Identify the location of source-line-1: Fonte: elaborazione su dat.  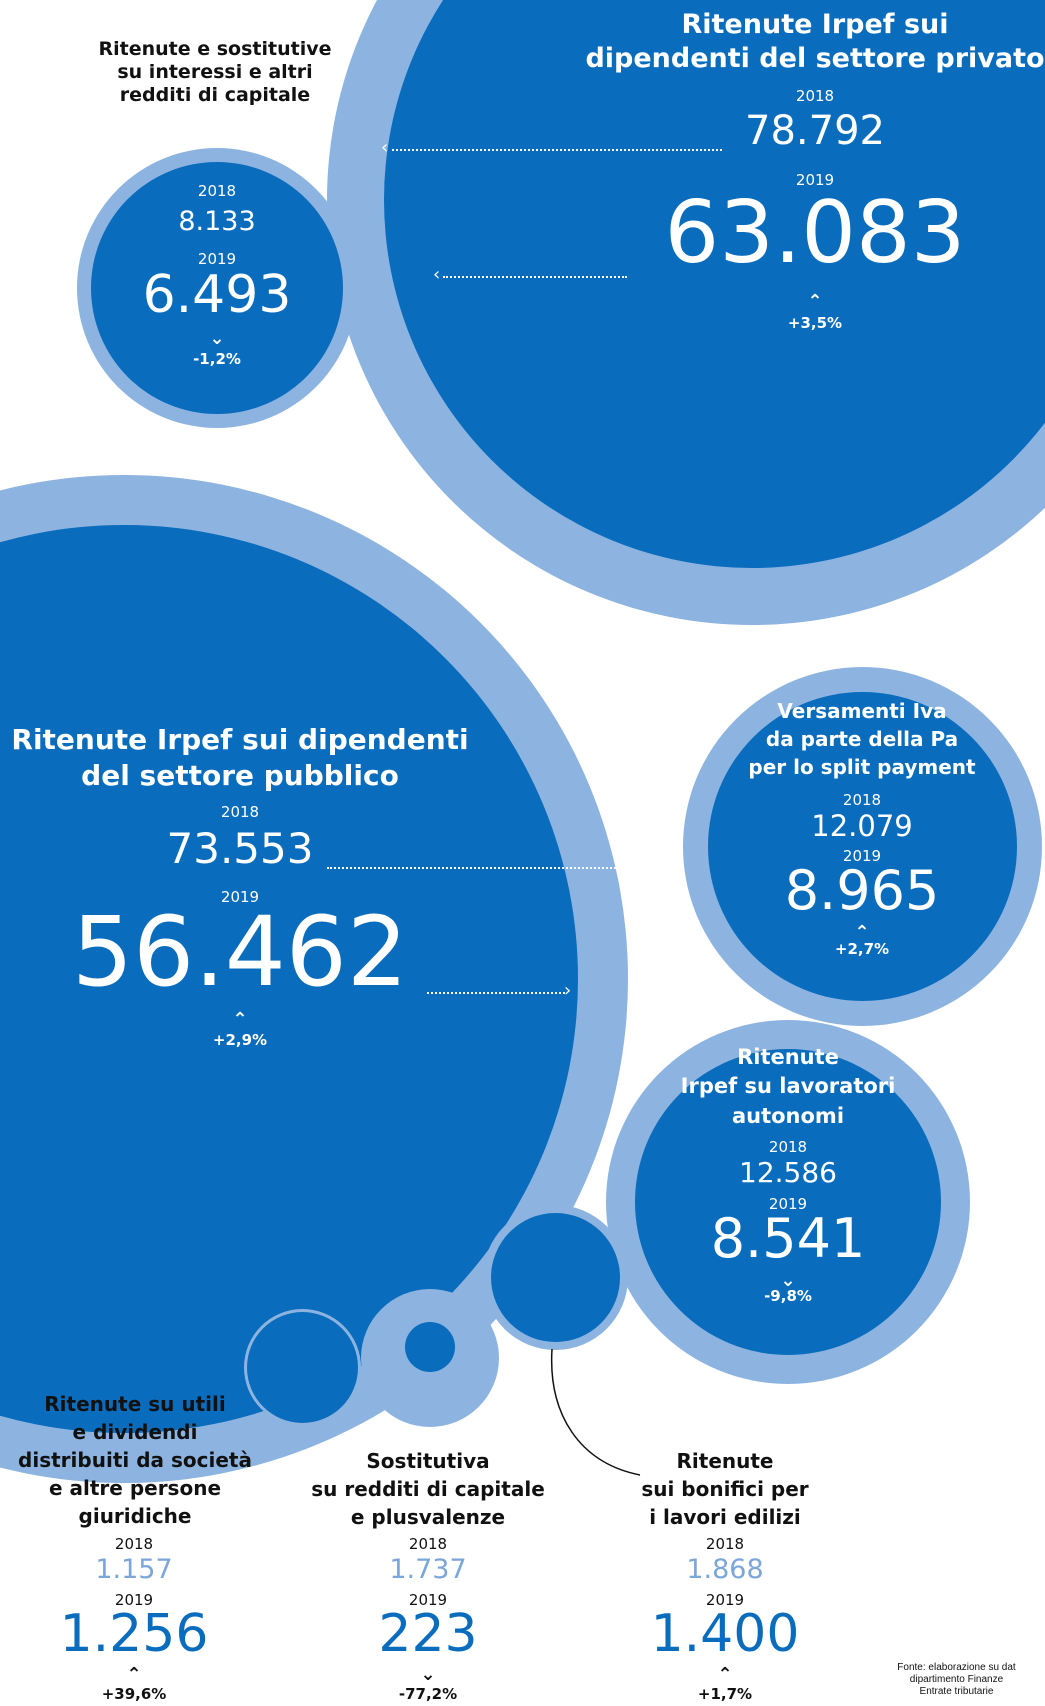
(956, 1667).